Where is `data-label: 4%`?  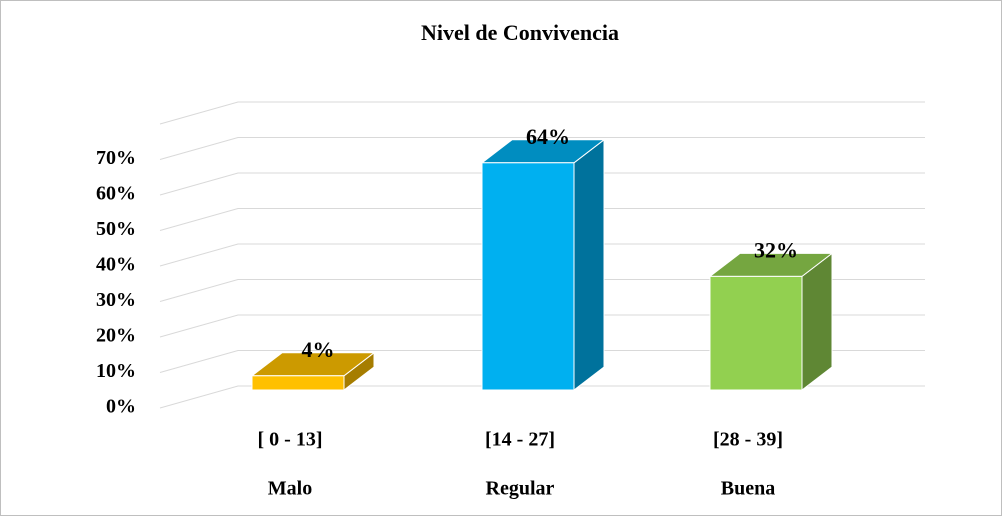 data-label: 4% is located at coordinates (318, 349).